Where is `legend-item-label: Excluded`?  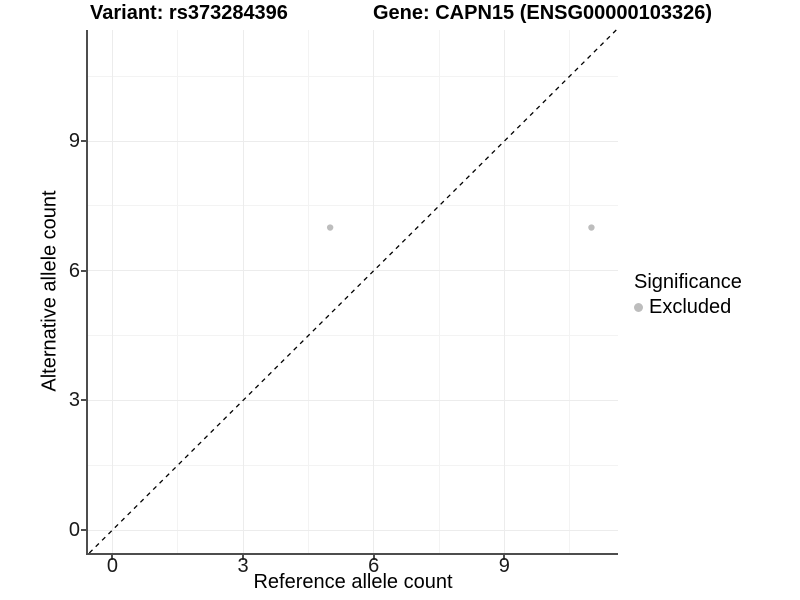 legend-item-label: Excluded is located at coordinates (690, 307).